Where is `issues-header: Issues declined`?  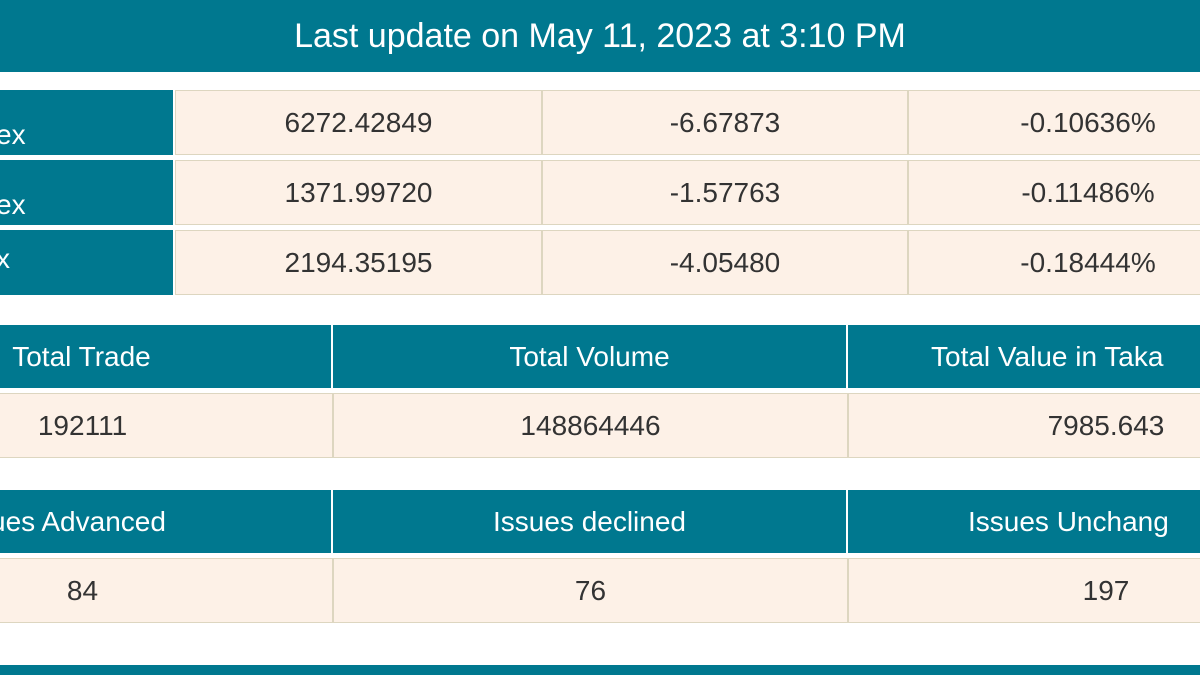 issues-header: Issues declined is located at coordinates (590, 521).